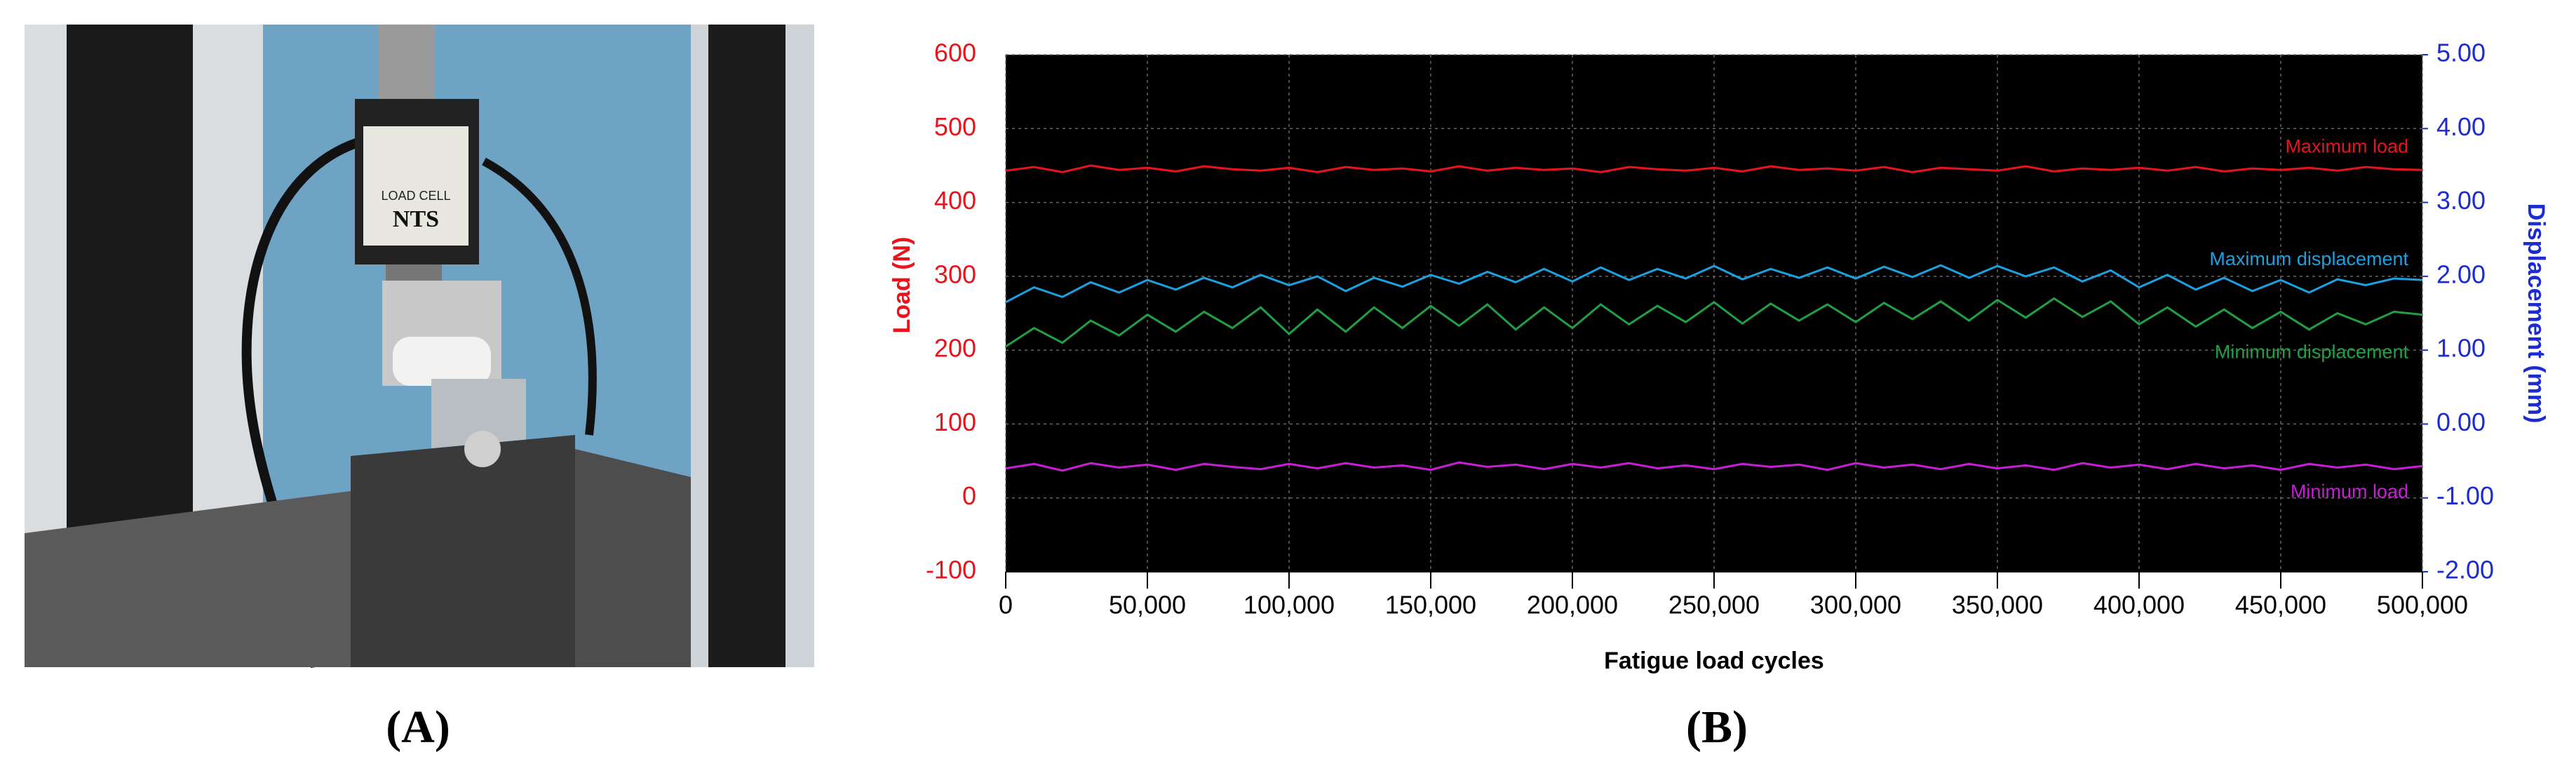  Describe the element at coordinates (955, 53) in the screenshot. I see `y-tick-label: 600` at that location.